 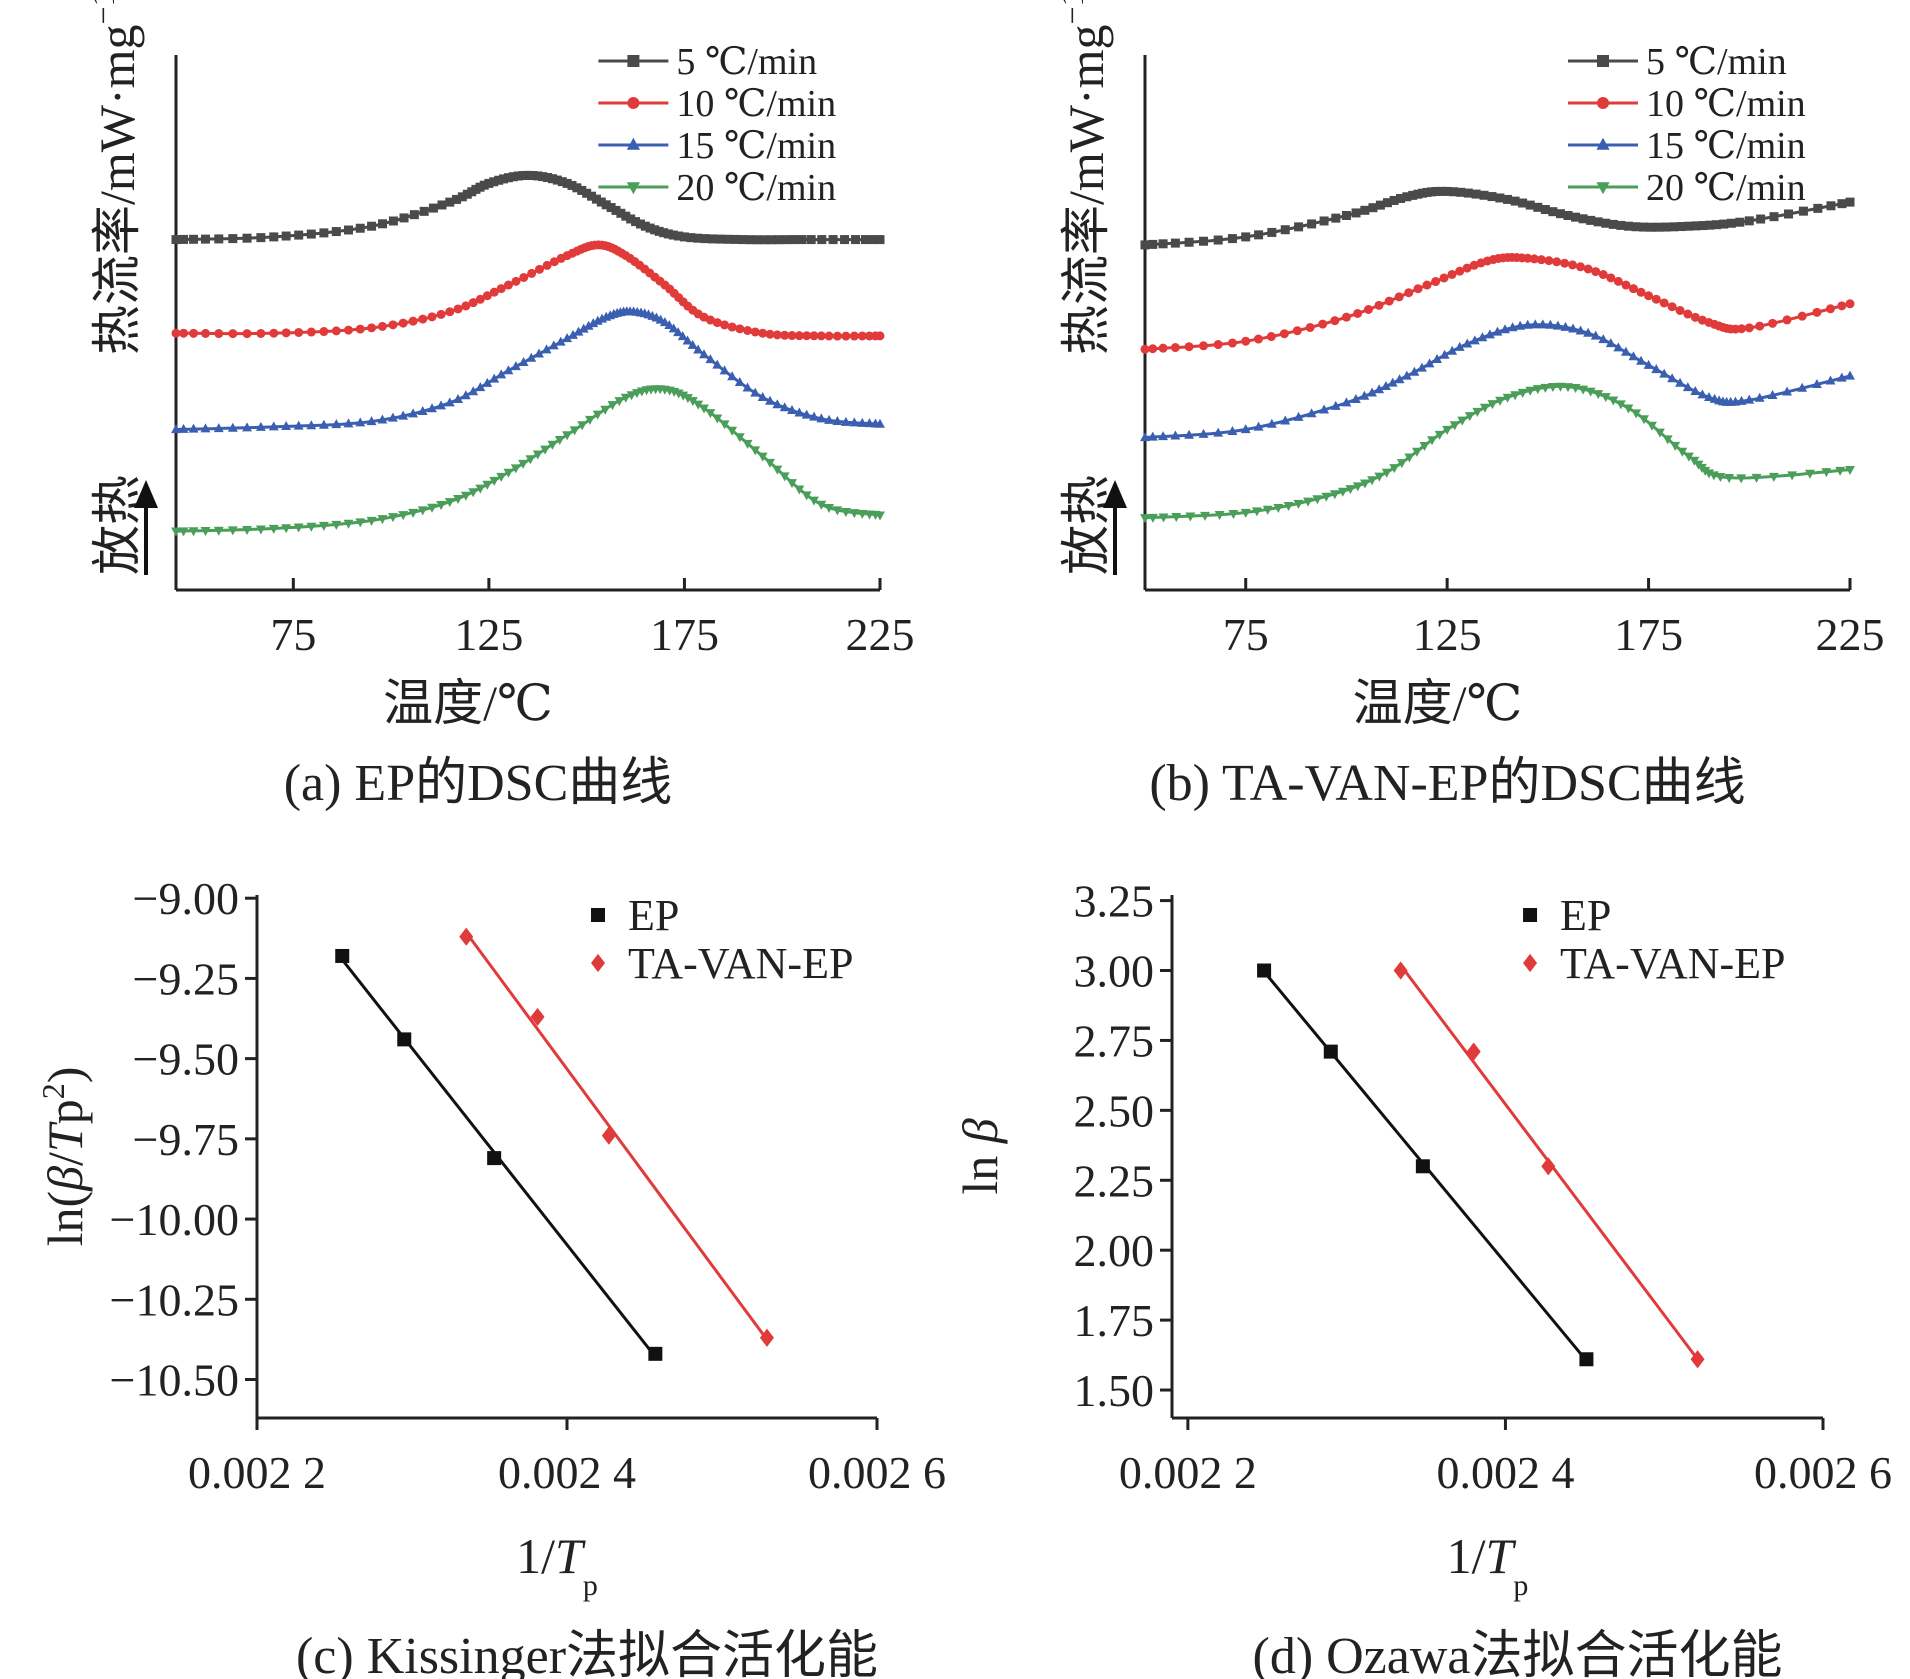 I want to click on y-tick-label: 2.00, so click(x=1114, y=1250).